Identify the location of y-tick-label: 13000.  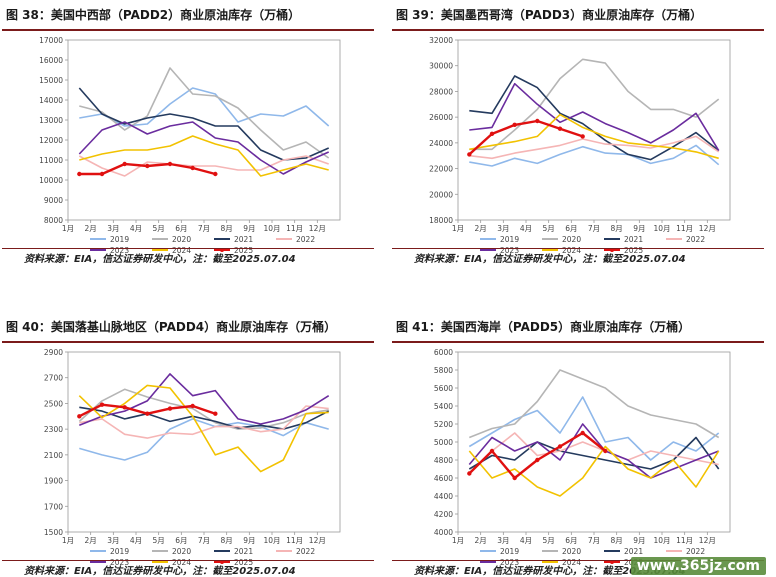
(51, 120).